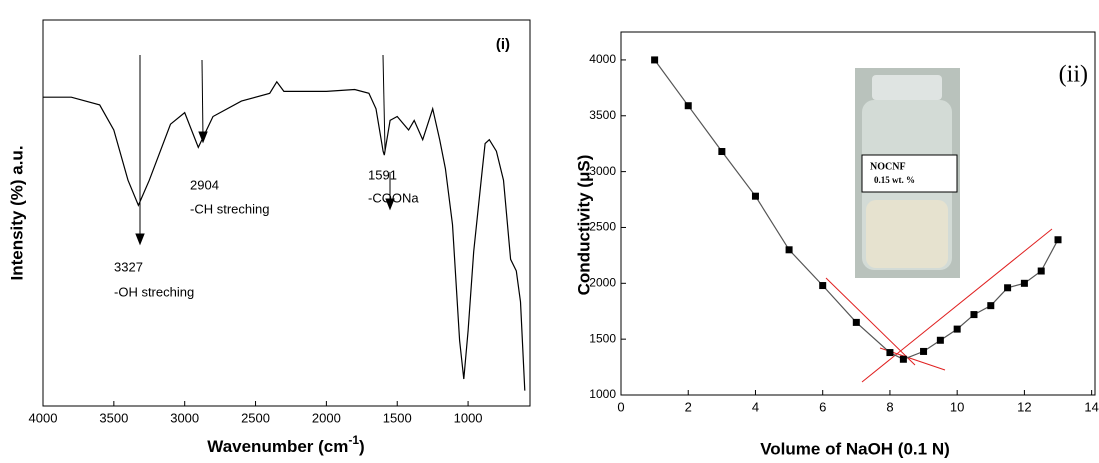  I want to click on x-tick-label: 4, so click(755, 406).